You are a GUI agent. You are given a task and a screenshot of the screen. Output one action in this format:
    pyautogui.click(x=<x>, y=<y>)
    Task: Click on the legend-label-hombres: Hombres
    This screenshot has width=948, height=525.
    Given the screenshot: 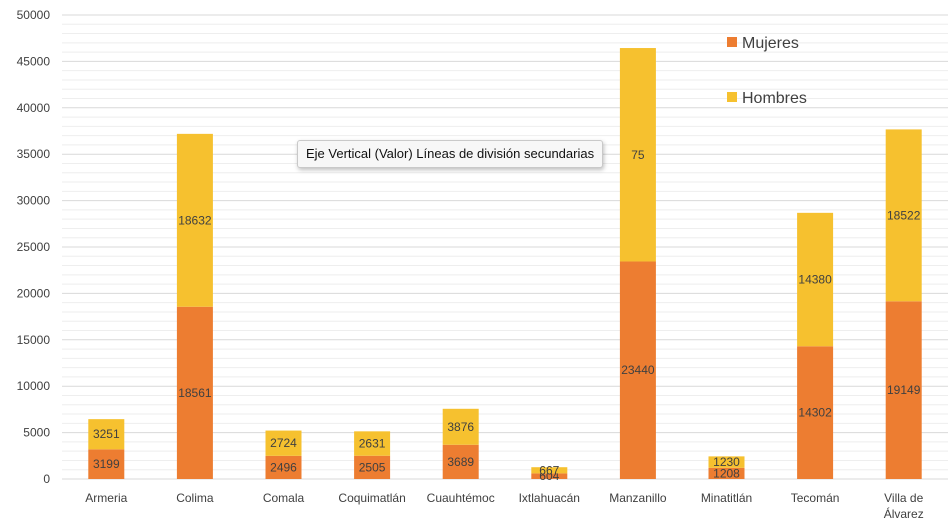 What is the action you would take?
    pyautogui.click(x=774, y=98)
    